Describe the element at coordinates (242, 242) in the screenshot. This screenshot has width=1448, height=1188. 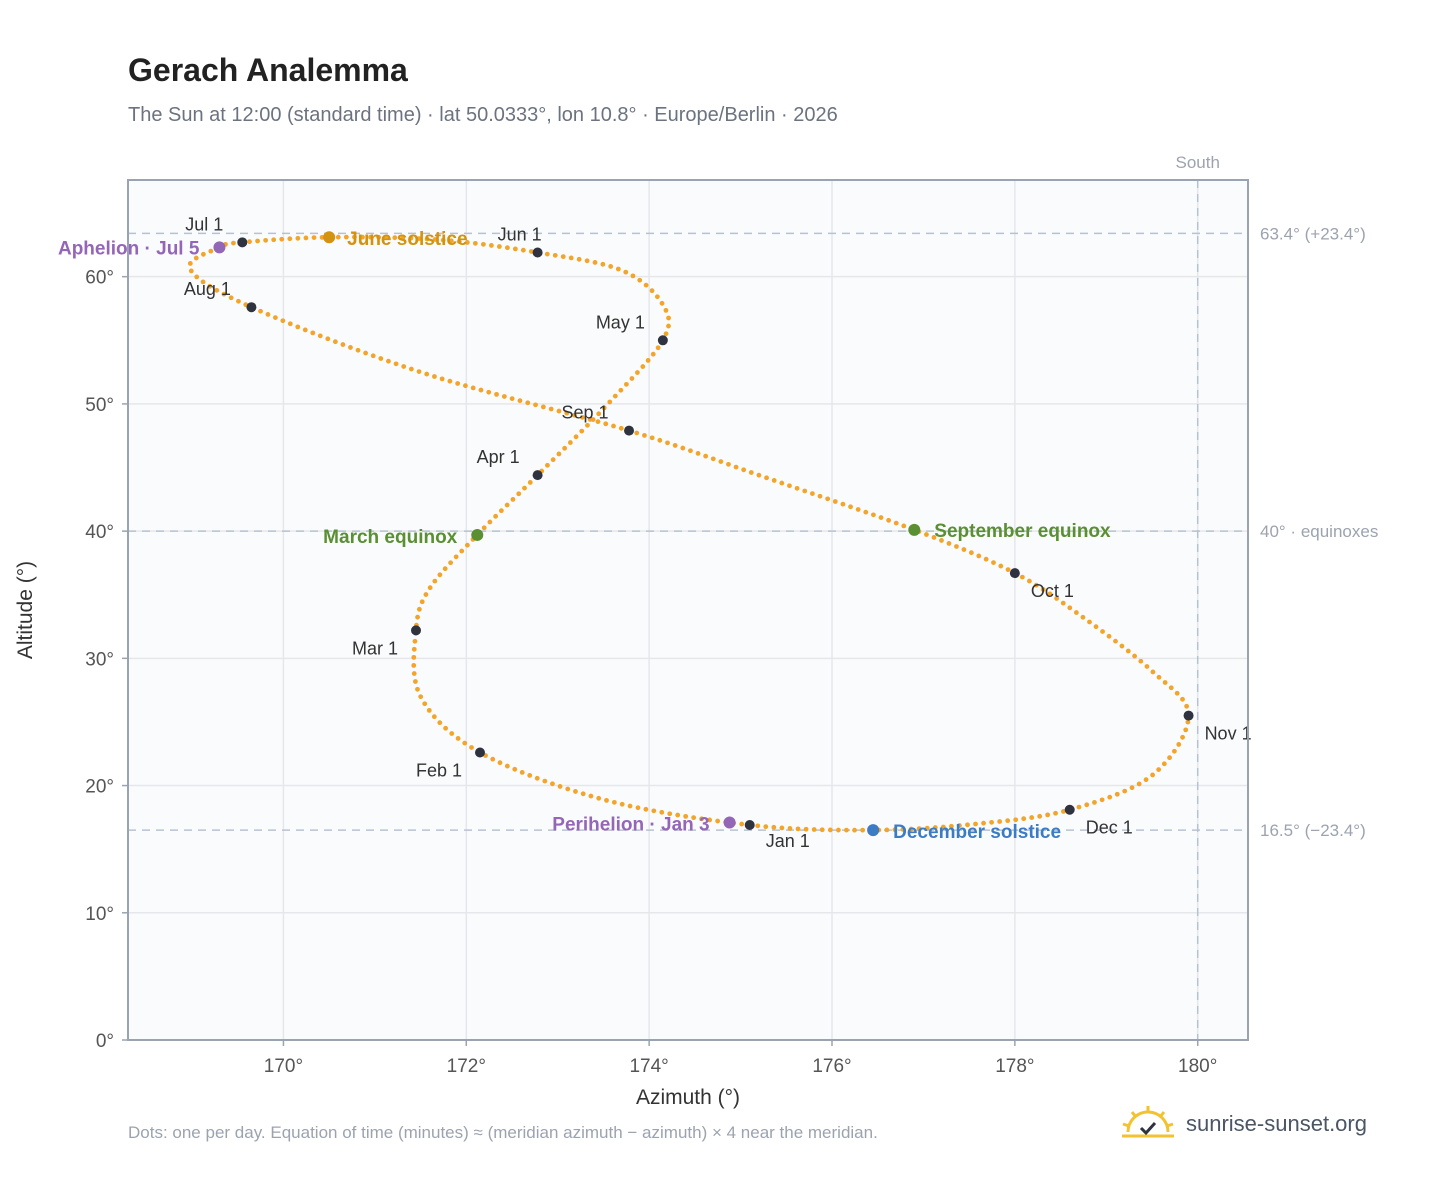
I see `month-marker` at that location.